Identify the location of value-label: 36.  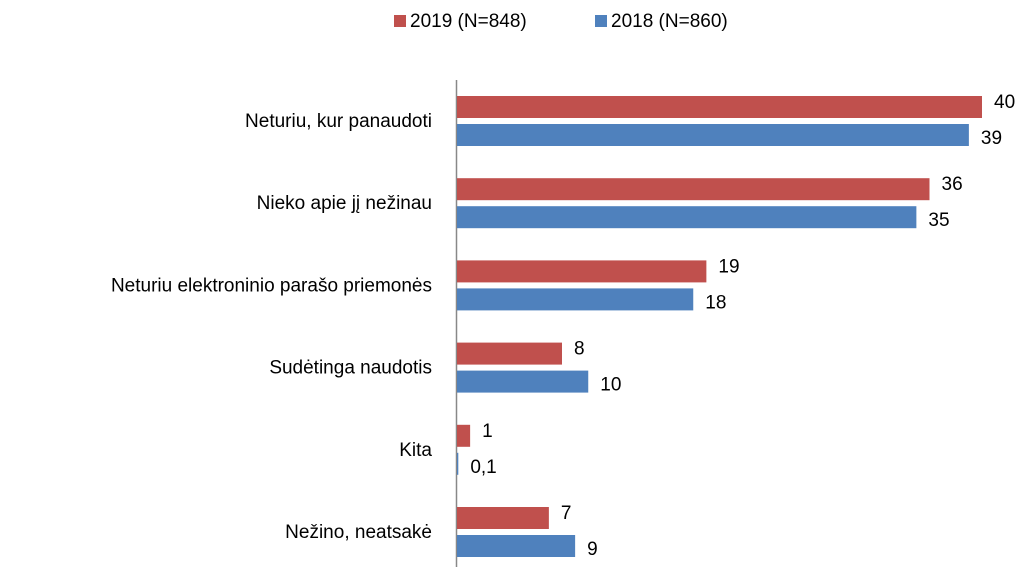
(952, 184).